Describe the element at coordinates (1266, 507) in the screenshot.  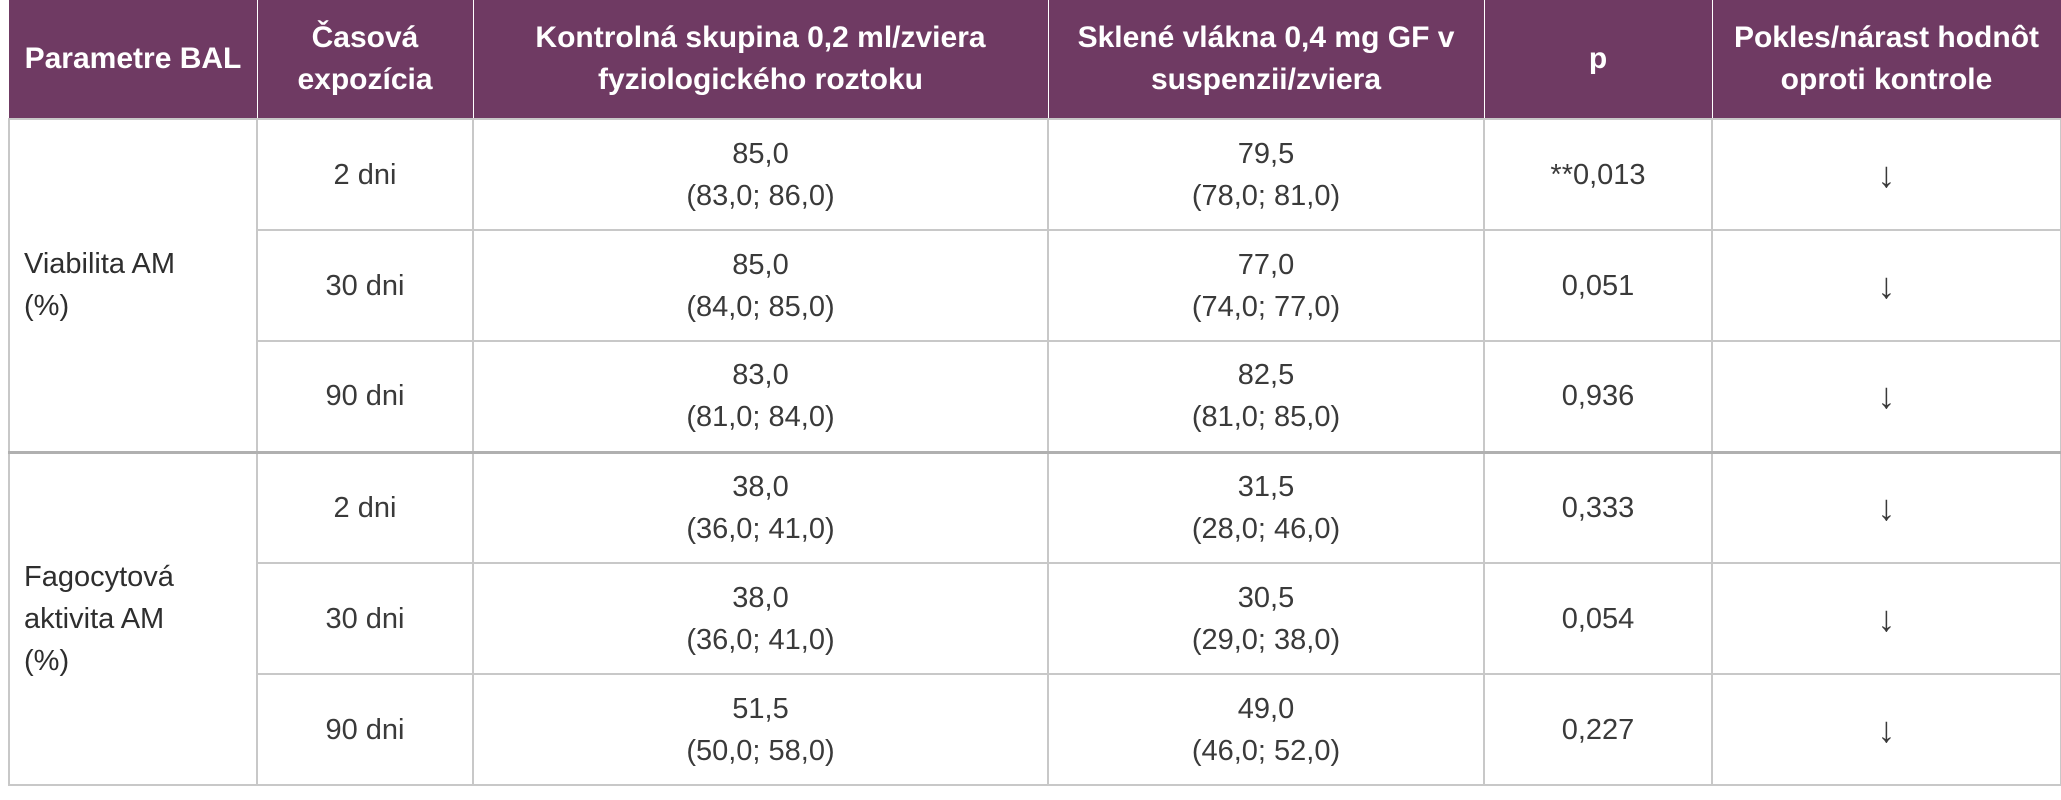
I see `gf-value-cell: 31,5 (28,0; 46,0)` at that location.